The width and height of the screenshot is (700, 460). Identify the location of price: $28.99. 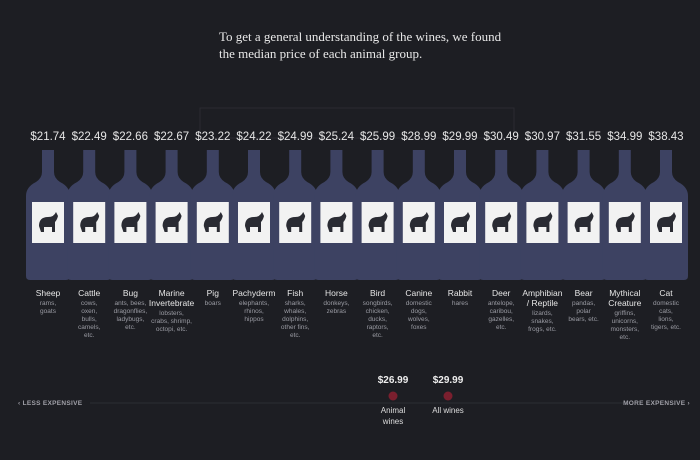
(418, 137).